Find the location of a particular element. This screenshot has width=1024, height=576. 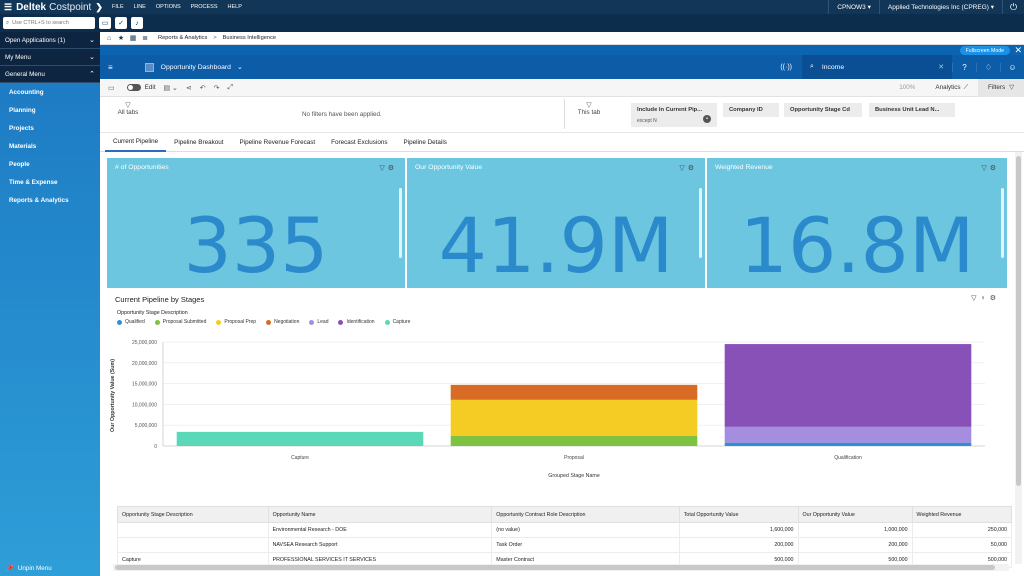

expand-icon: ⤢ is located at coordinates (230, 87).